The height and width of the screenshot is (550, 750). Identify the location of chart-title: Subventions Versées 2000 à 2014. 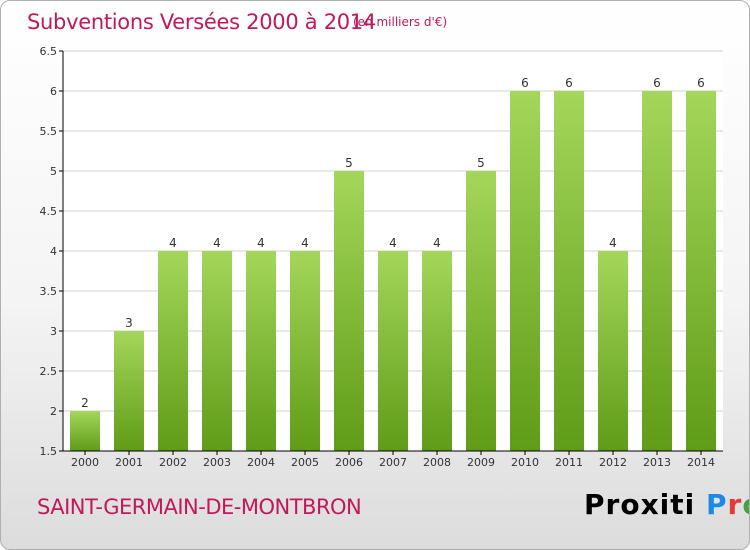
(201, 22).